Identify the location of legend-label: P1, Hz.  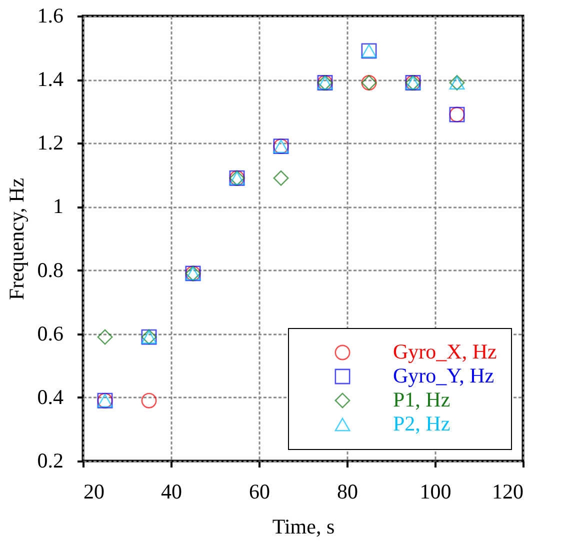
(421, 400).